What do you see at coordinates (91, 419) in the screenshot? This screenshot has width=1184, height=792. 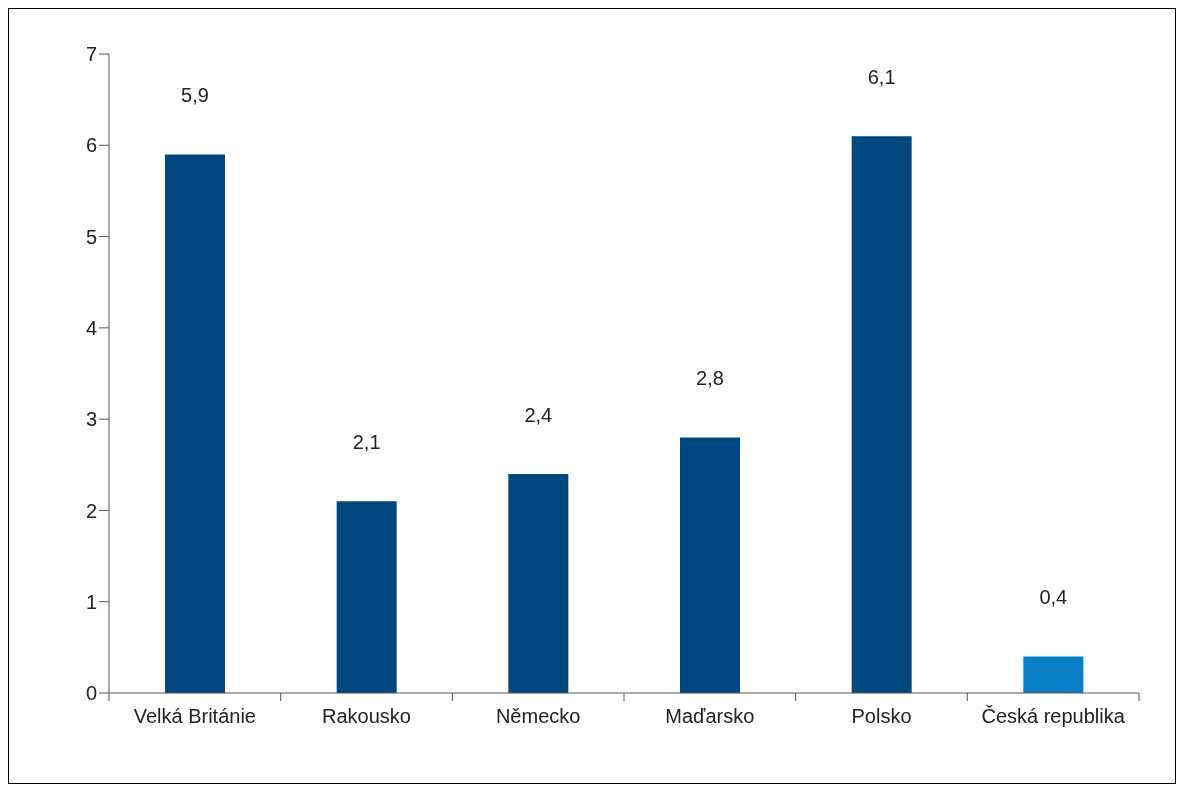 I see `y-tick-label: 3` at bounding box center [91, 419].